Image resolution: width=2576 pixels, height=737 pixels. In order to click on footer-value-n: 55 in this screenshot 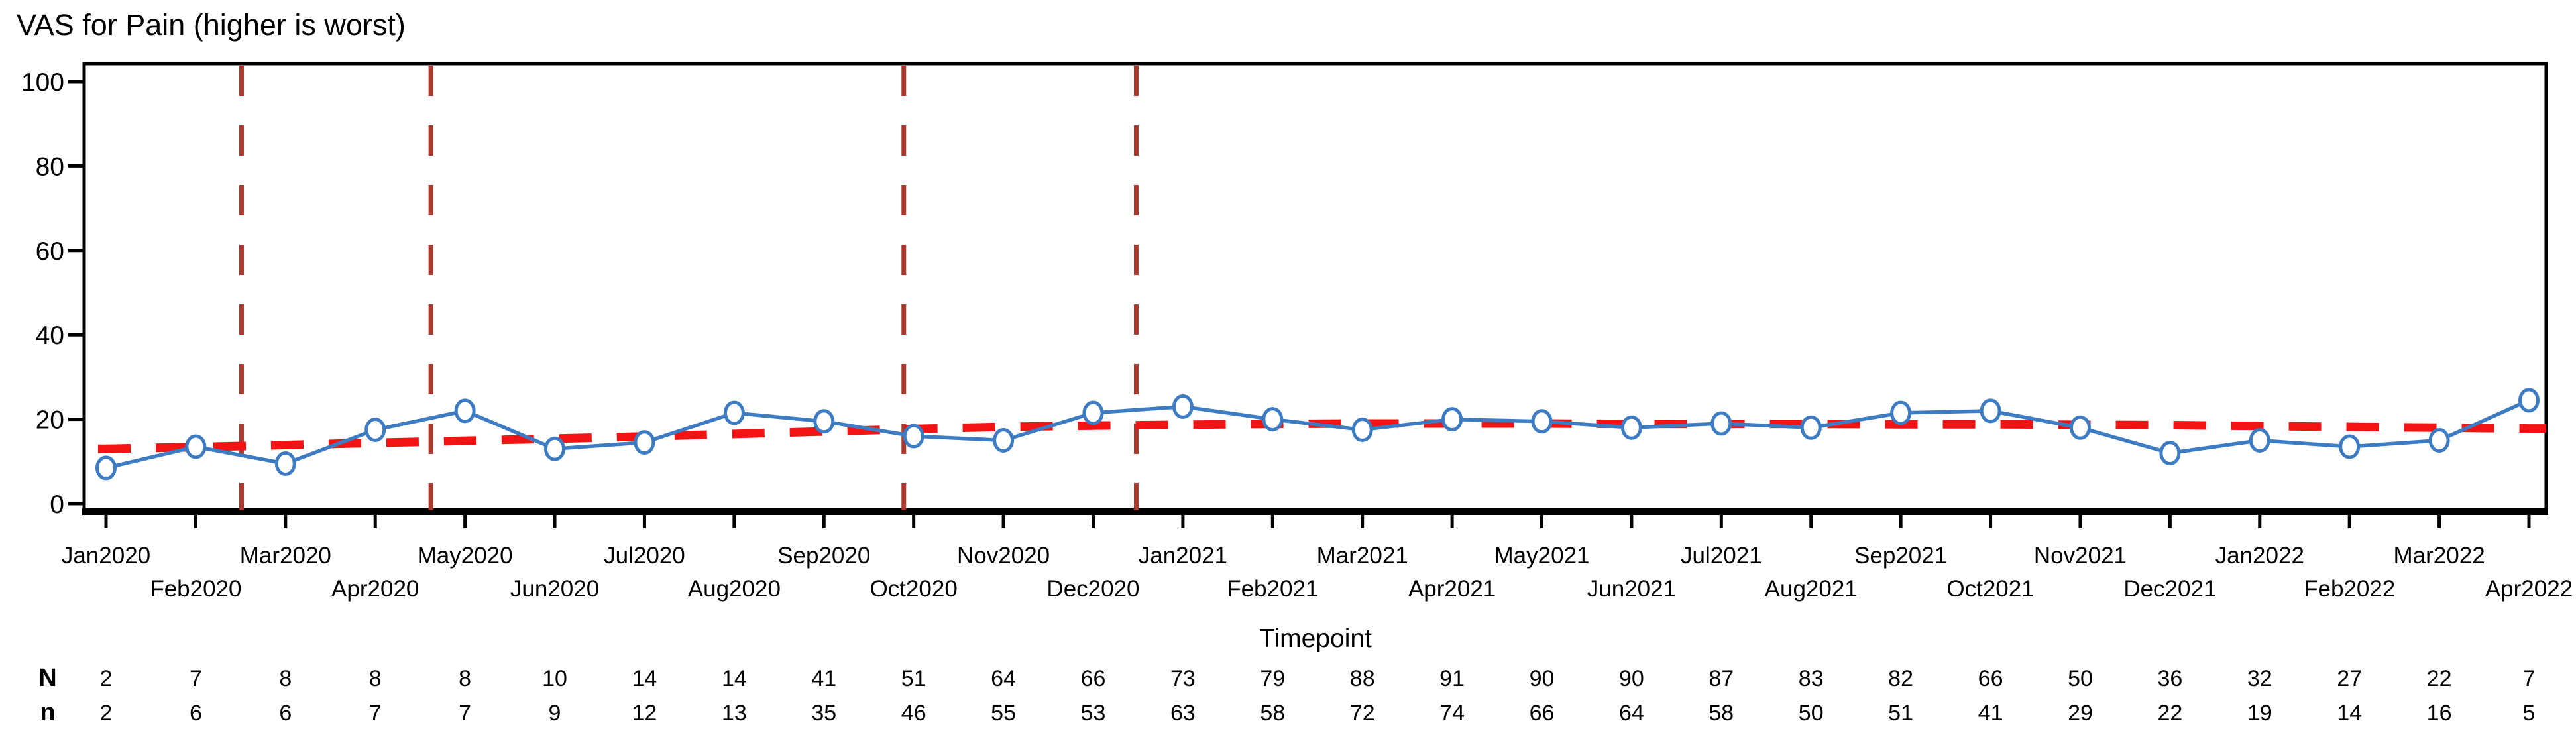, I will do `click(1003, 713)`.